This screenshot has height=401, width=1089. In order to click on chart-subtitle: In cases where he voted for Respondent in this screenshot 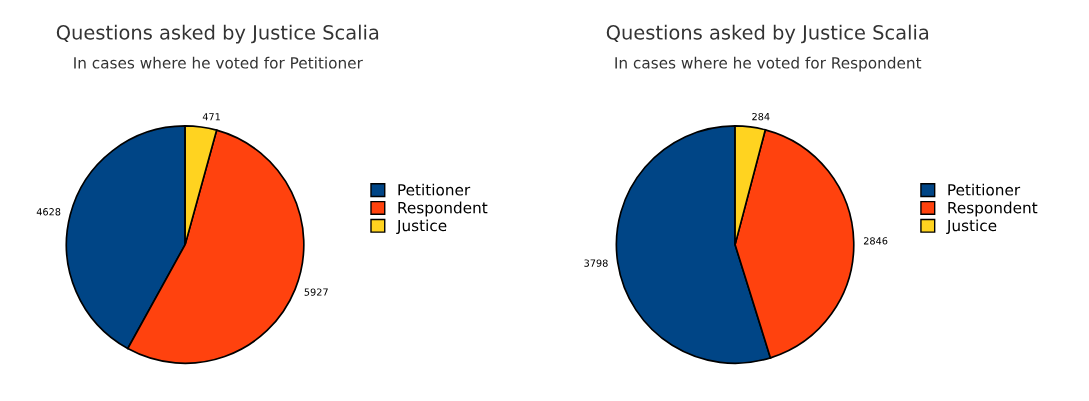, I will do `click(768, 64)`.